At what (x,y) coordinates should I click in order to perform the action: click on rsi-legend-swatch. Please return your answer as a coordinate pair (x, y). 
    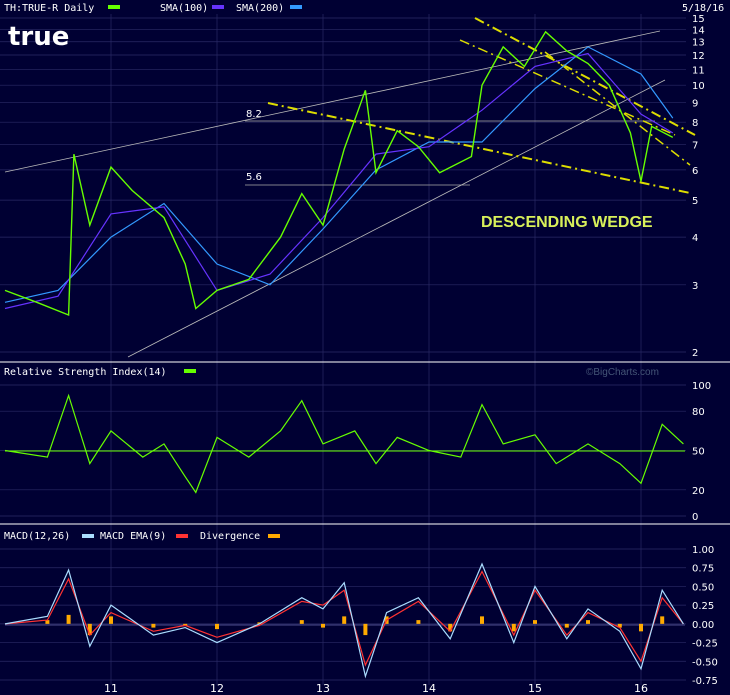
    Looking at the image, I should click on (190, 371).